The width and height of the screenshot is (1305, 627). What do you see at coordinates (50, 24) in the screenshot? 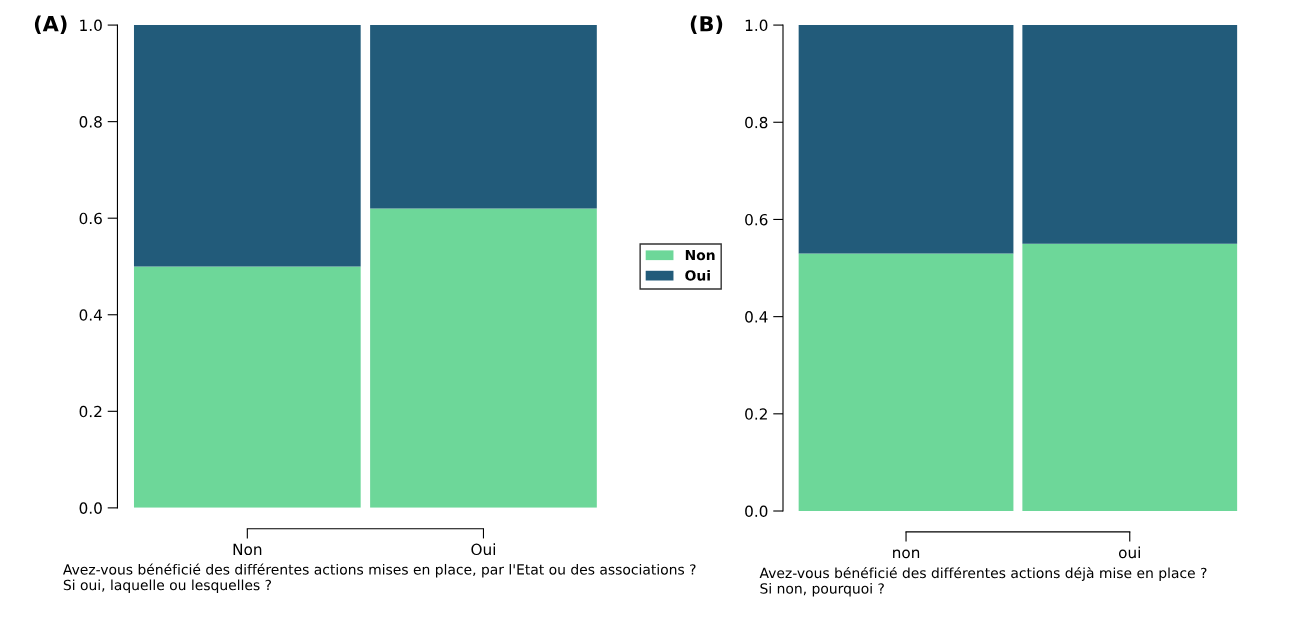
I see `chart-title: (A)` at bounding box center [50, 24].